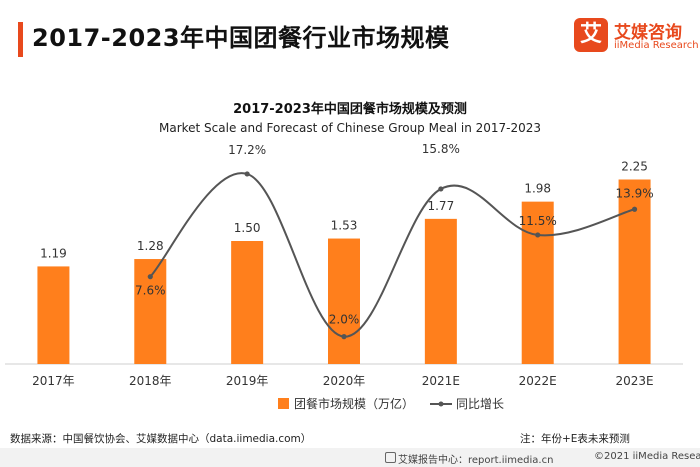 Image resolution: width=700 pixels, height=467 pixels. I want to click on x-tick-label-4: 2021E, so click(441, 381).